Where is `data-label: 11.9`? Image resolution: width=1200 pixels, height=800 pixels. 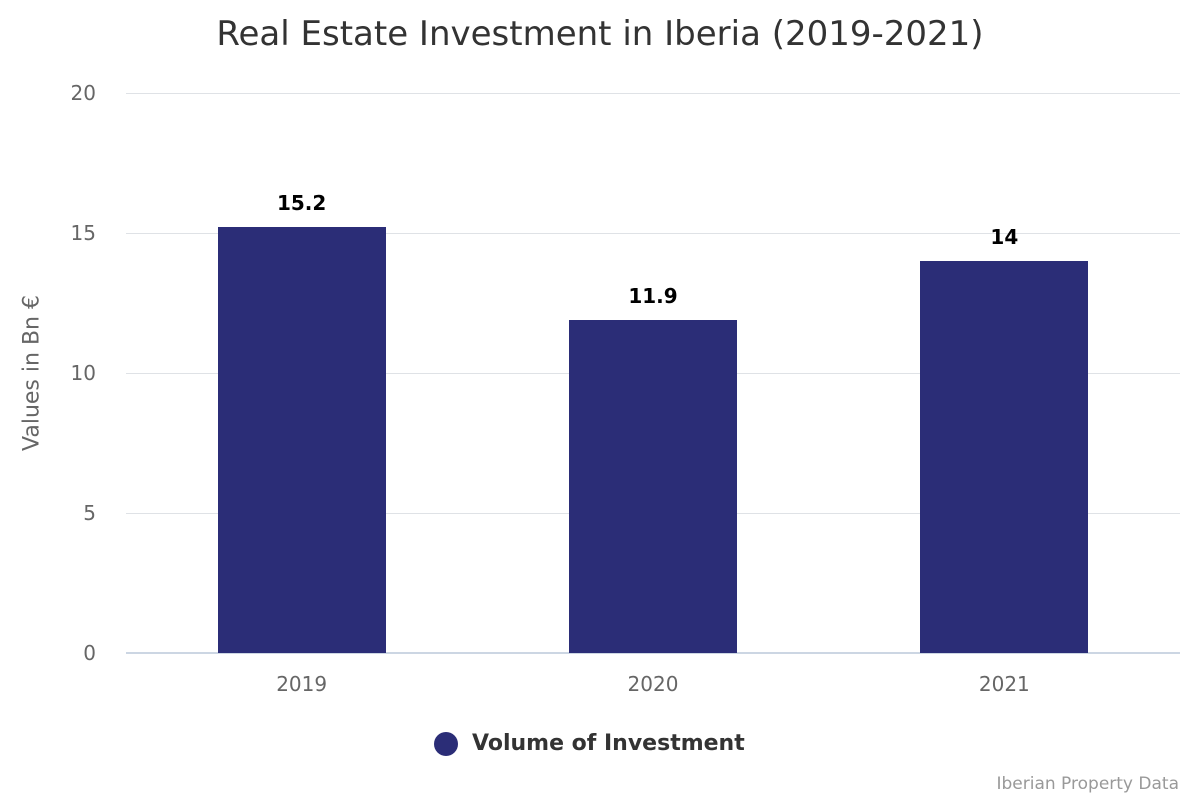
data-label: 11.9 is located at coordinates (653, 295).